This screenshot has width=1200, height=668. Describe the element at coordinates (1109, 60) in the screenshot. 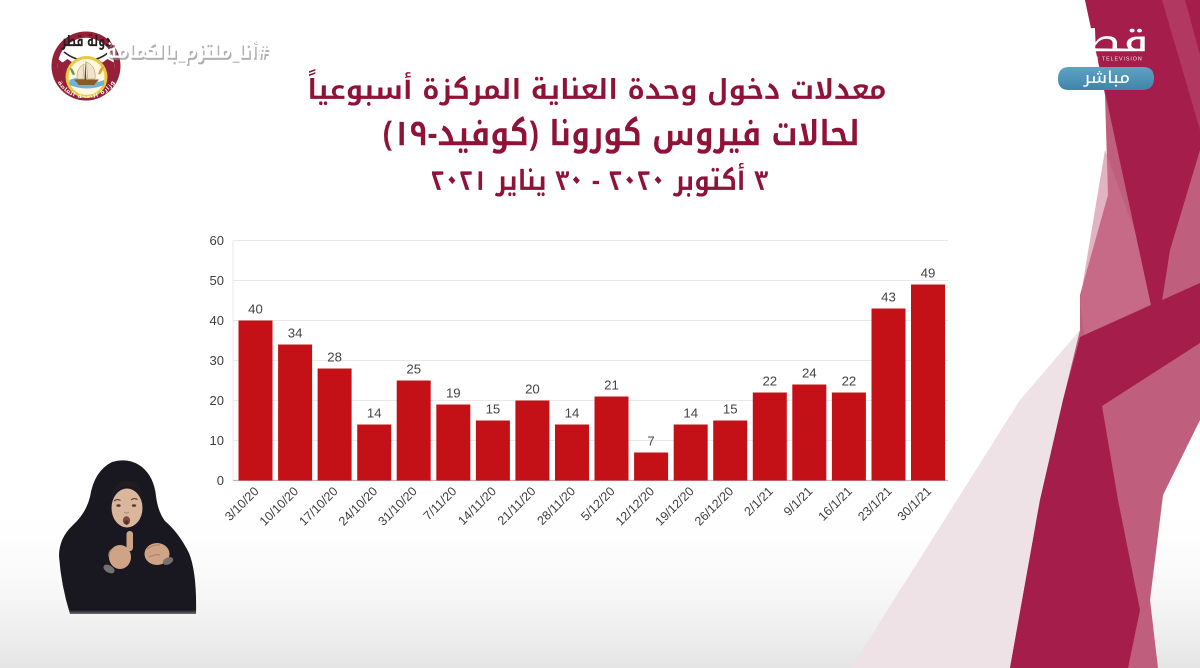

I see `svg-text: QATAR TELEVISION` at that location.